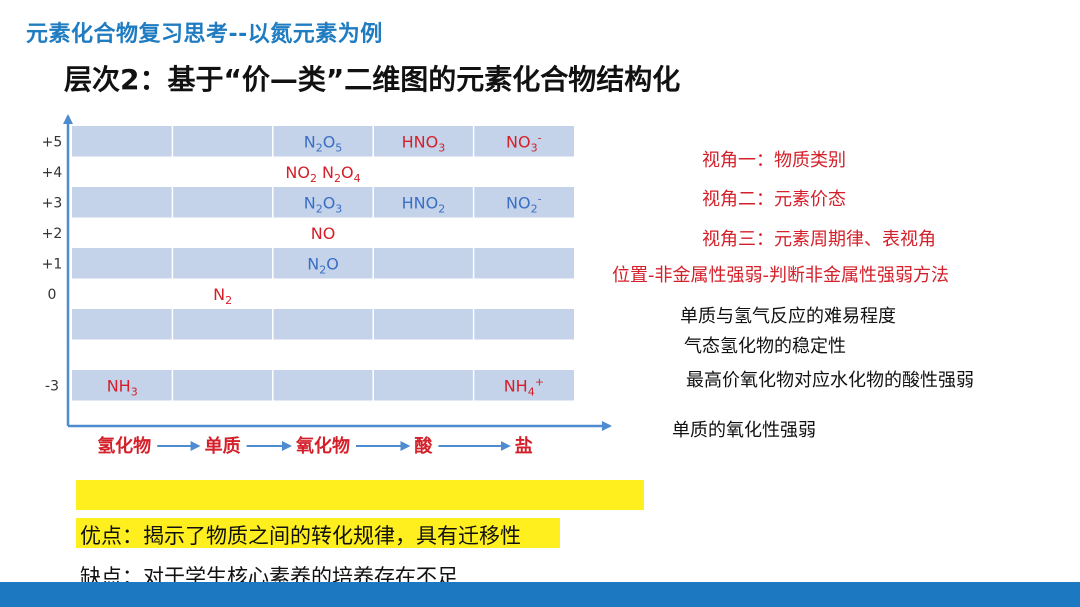  What do you see at coordinates (52, 203) in the screenshot?
I see `y-tick-label: +3` at bounding box center [52, 203].